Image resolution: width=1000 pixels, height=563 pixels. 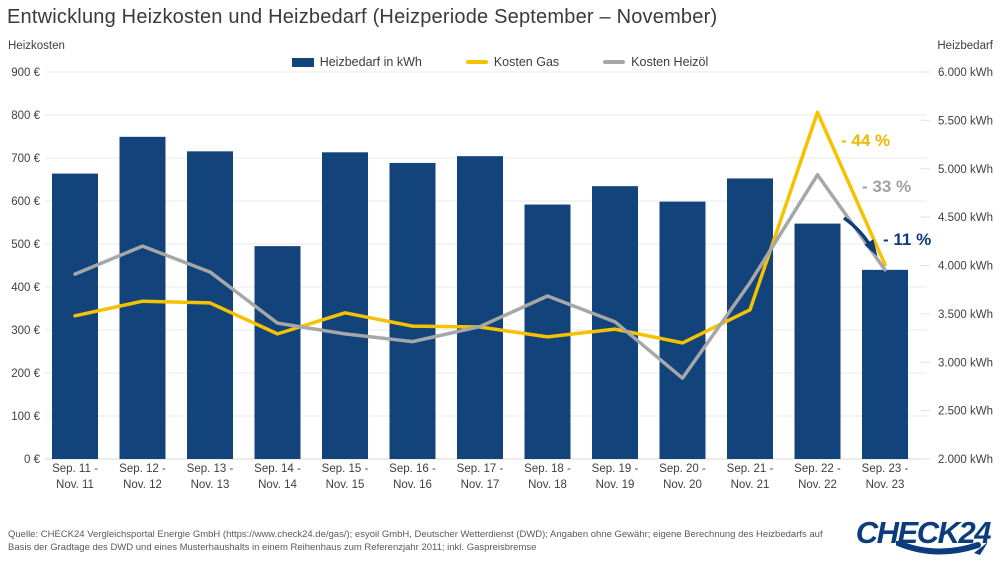 I want to click on x-axis-category-label: Sep. 19 -Nov. 19, so click(x=615, y=477).